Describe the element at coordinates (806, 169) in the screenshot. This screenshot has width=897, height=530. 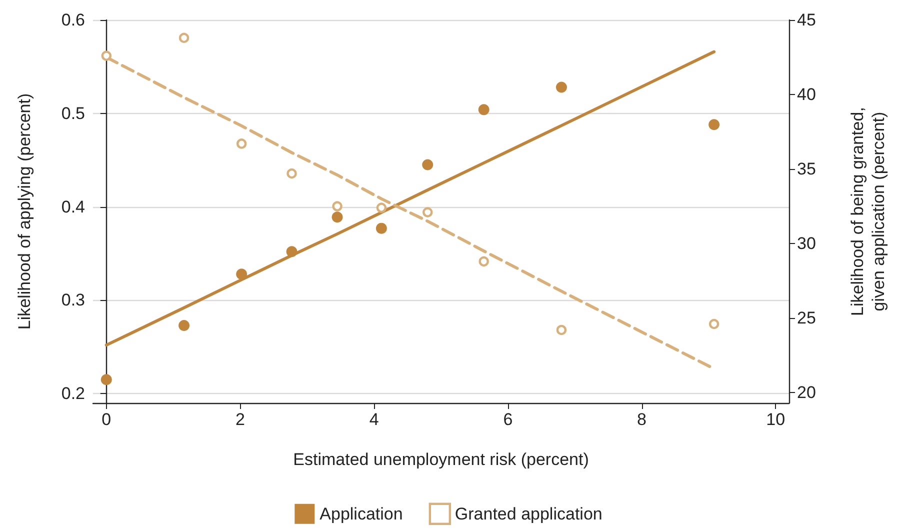
I see `y2-tick-label: 35` at that location.